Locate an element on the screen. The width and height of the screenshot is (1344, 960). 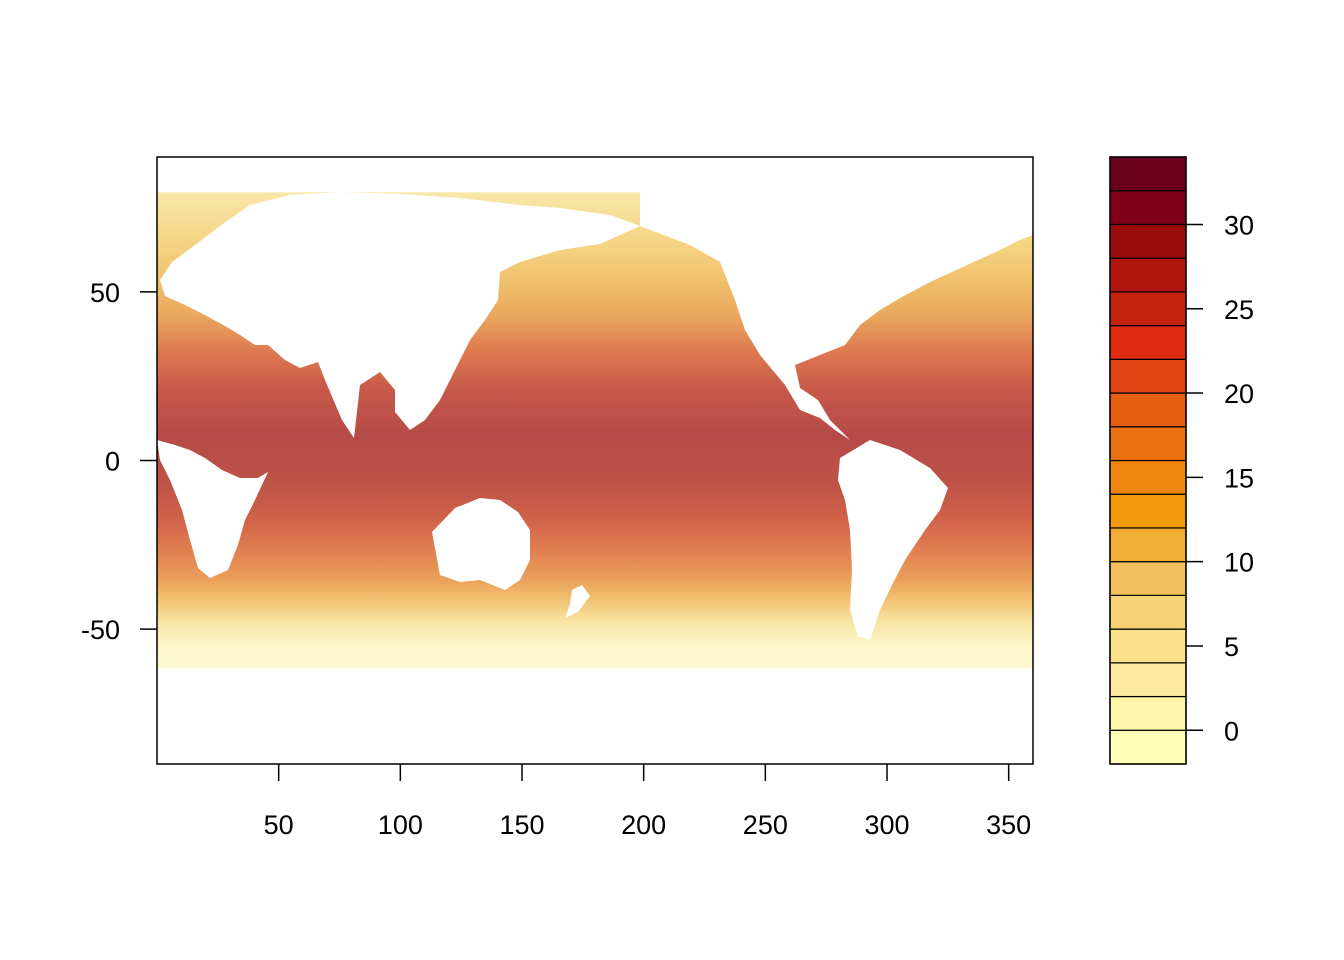
africa-landmass is located at coordinates (212, 509).